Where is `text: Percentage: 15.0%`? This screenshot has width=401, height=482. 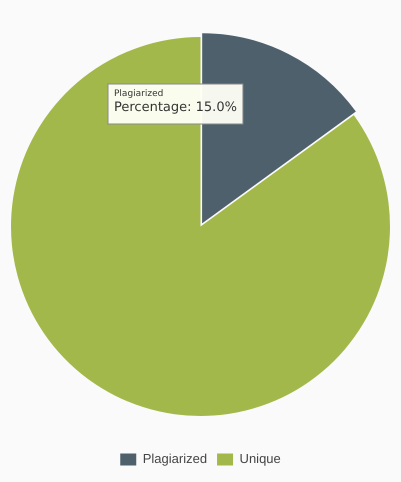
text: Percentage: 15.0% is located at coordinates (175, 107).